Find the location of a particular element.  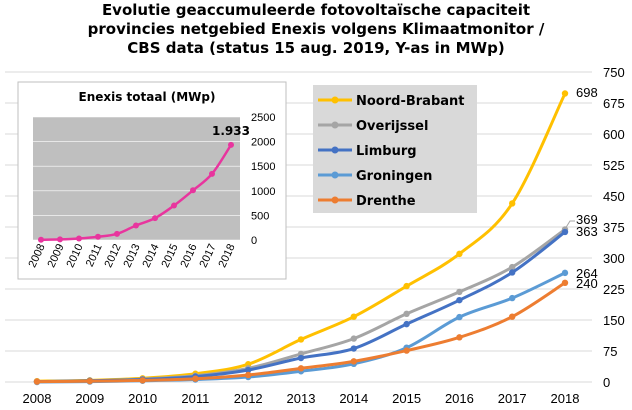

end-label-limburg: 363 is located at coordinates (587, 231).